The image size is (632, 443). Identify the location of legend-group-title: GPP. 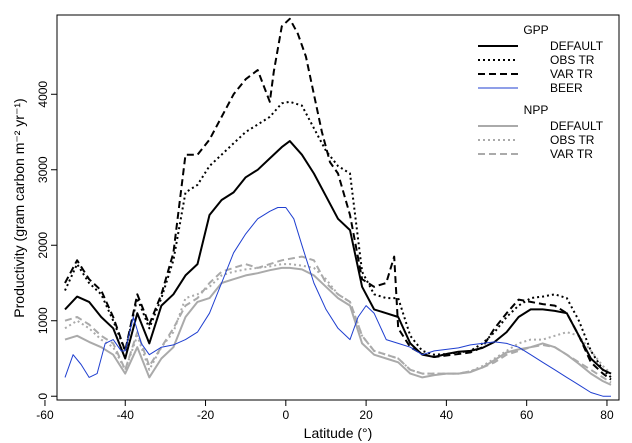
(535, 30).